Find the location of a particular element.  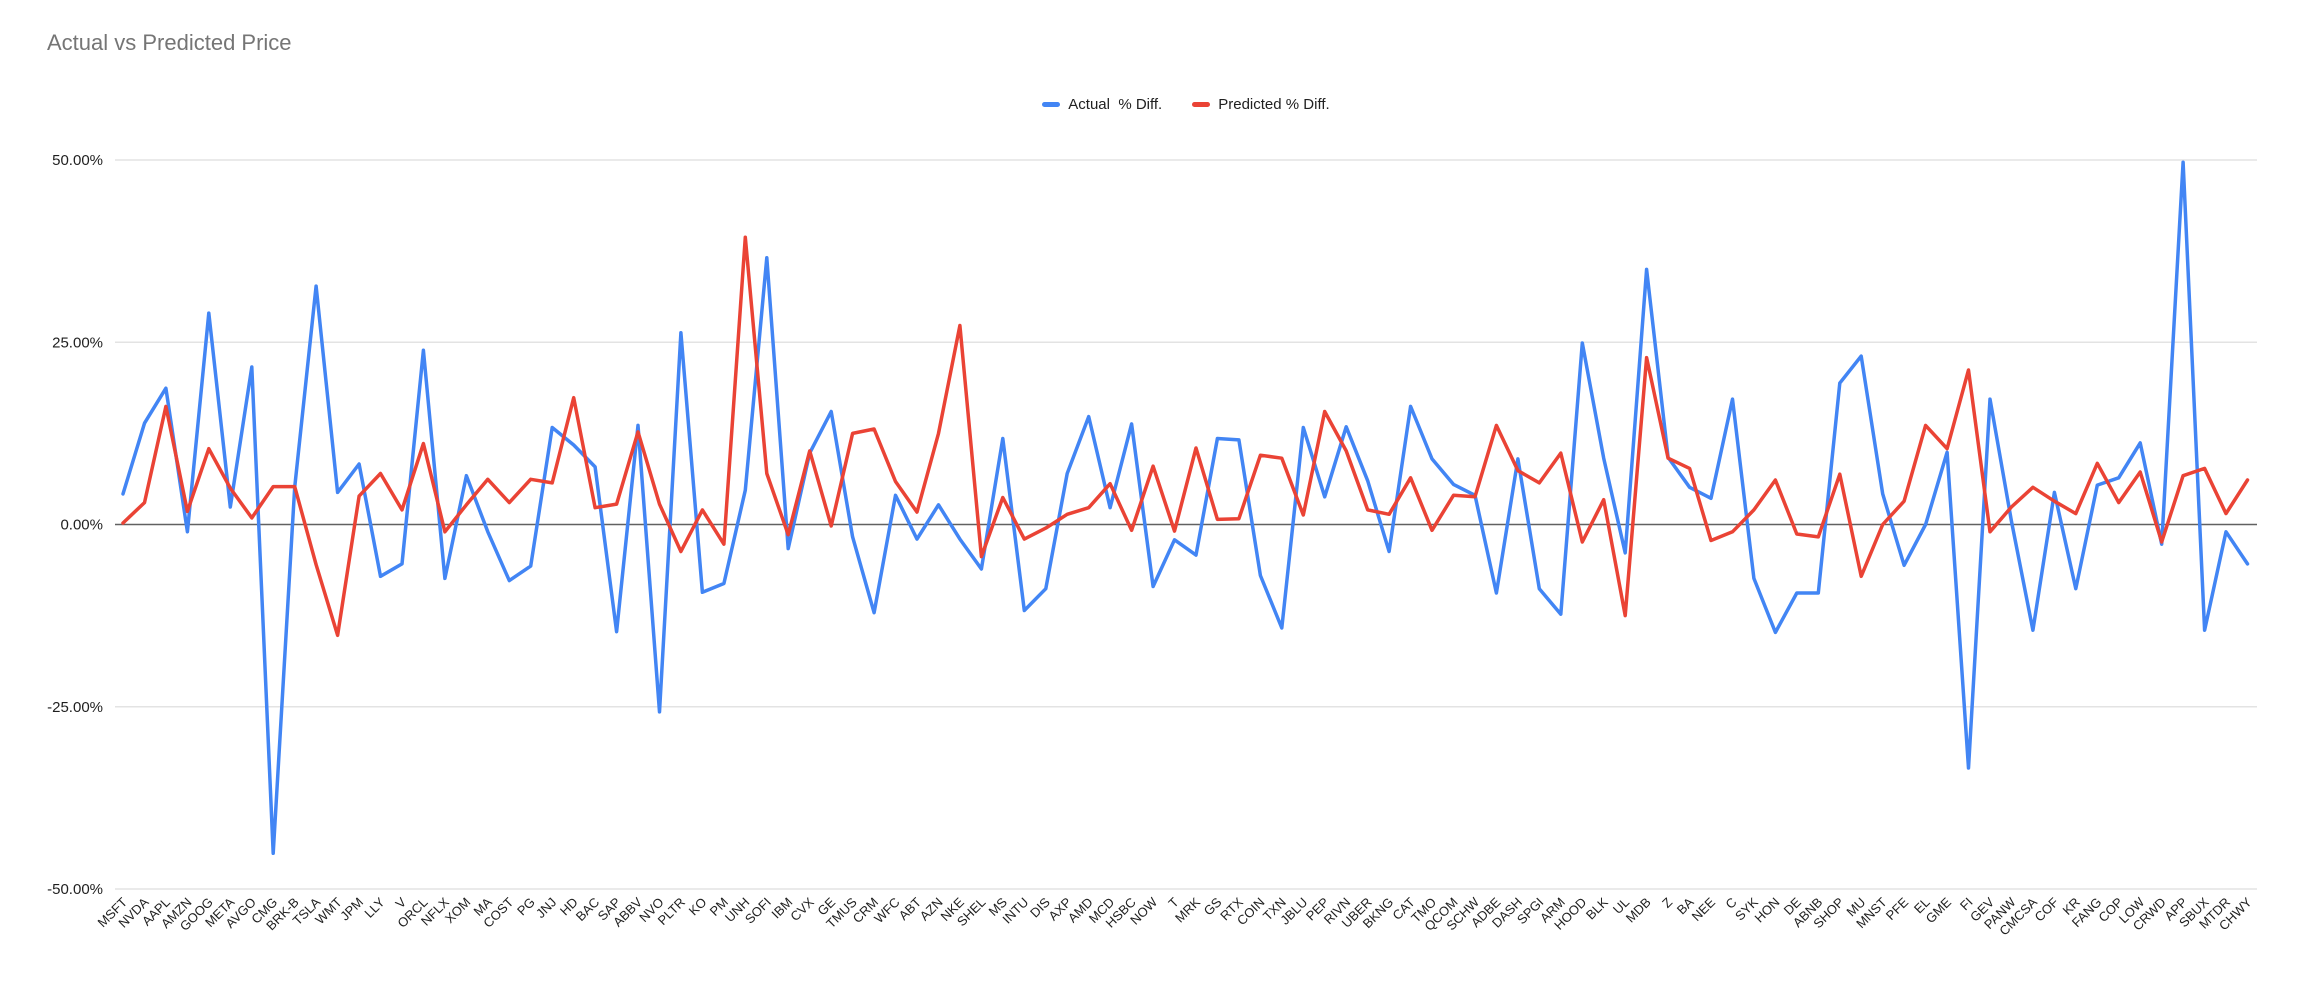

x-tick-label-NEE: NEE is located at coordinates (1704, 909).